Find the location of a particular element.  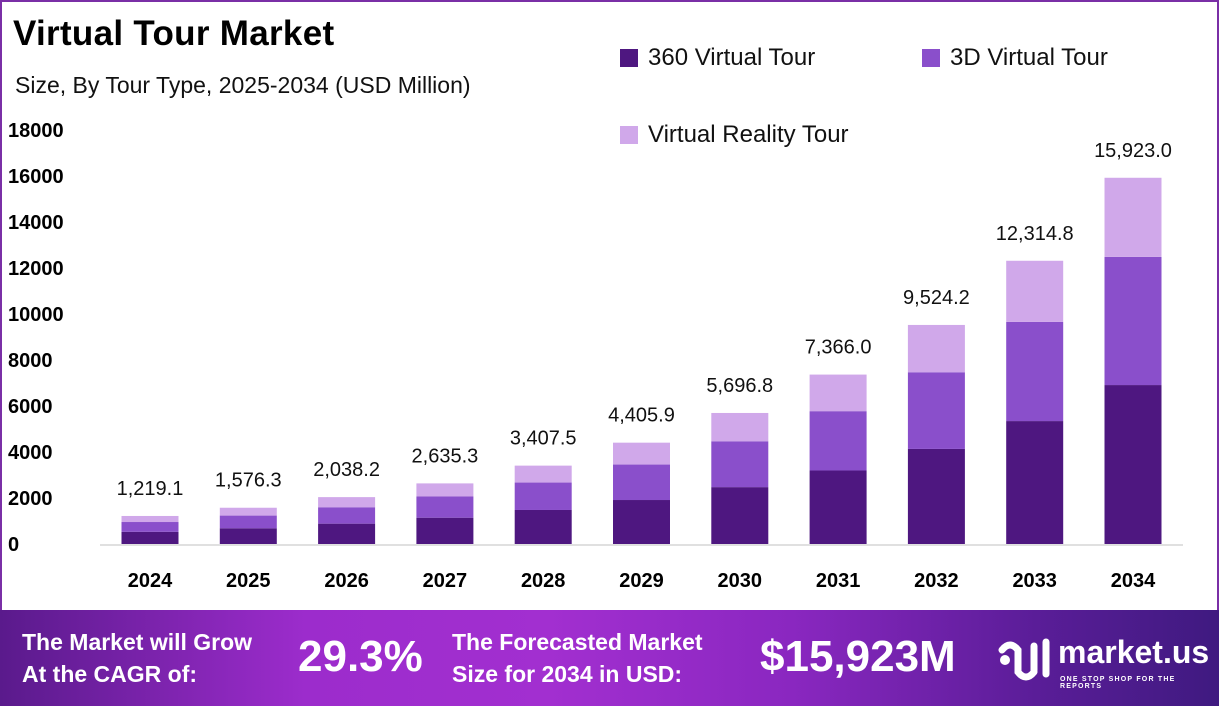

data-label: 1,219.1 is located at coordinates (150, 489).